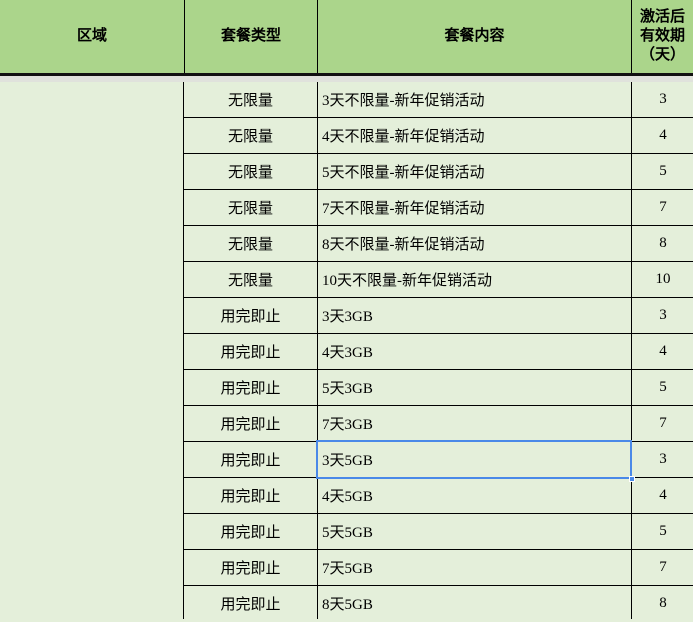  I want to click on table-row: 用完即止 5天3GB 5, so click(438, 388).